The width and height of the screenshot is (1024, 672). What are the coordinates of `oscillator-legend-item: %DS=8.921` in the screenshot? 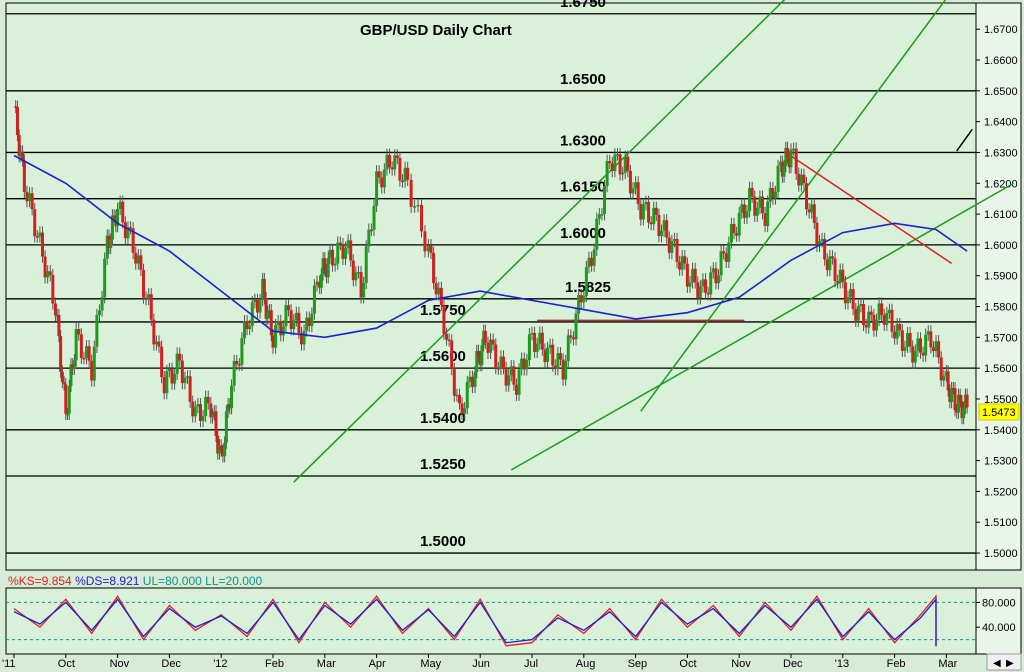 It's located at (109, 581).